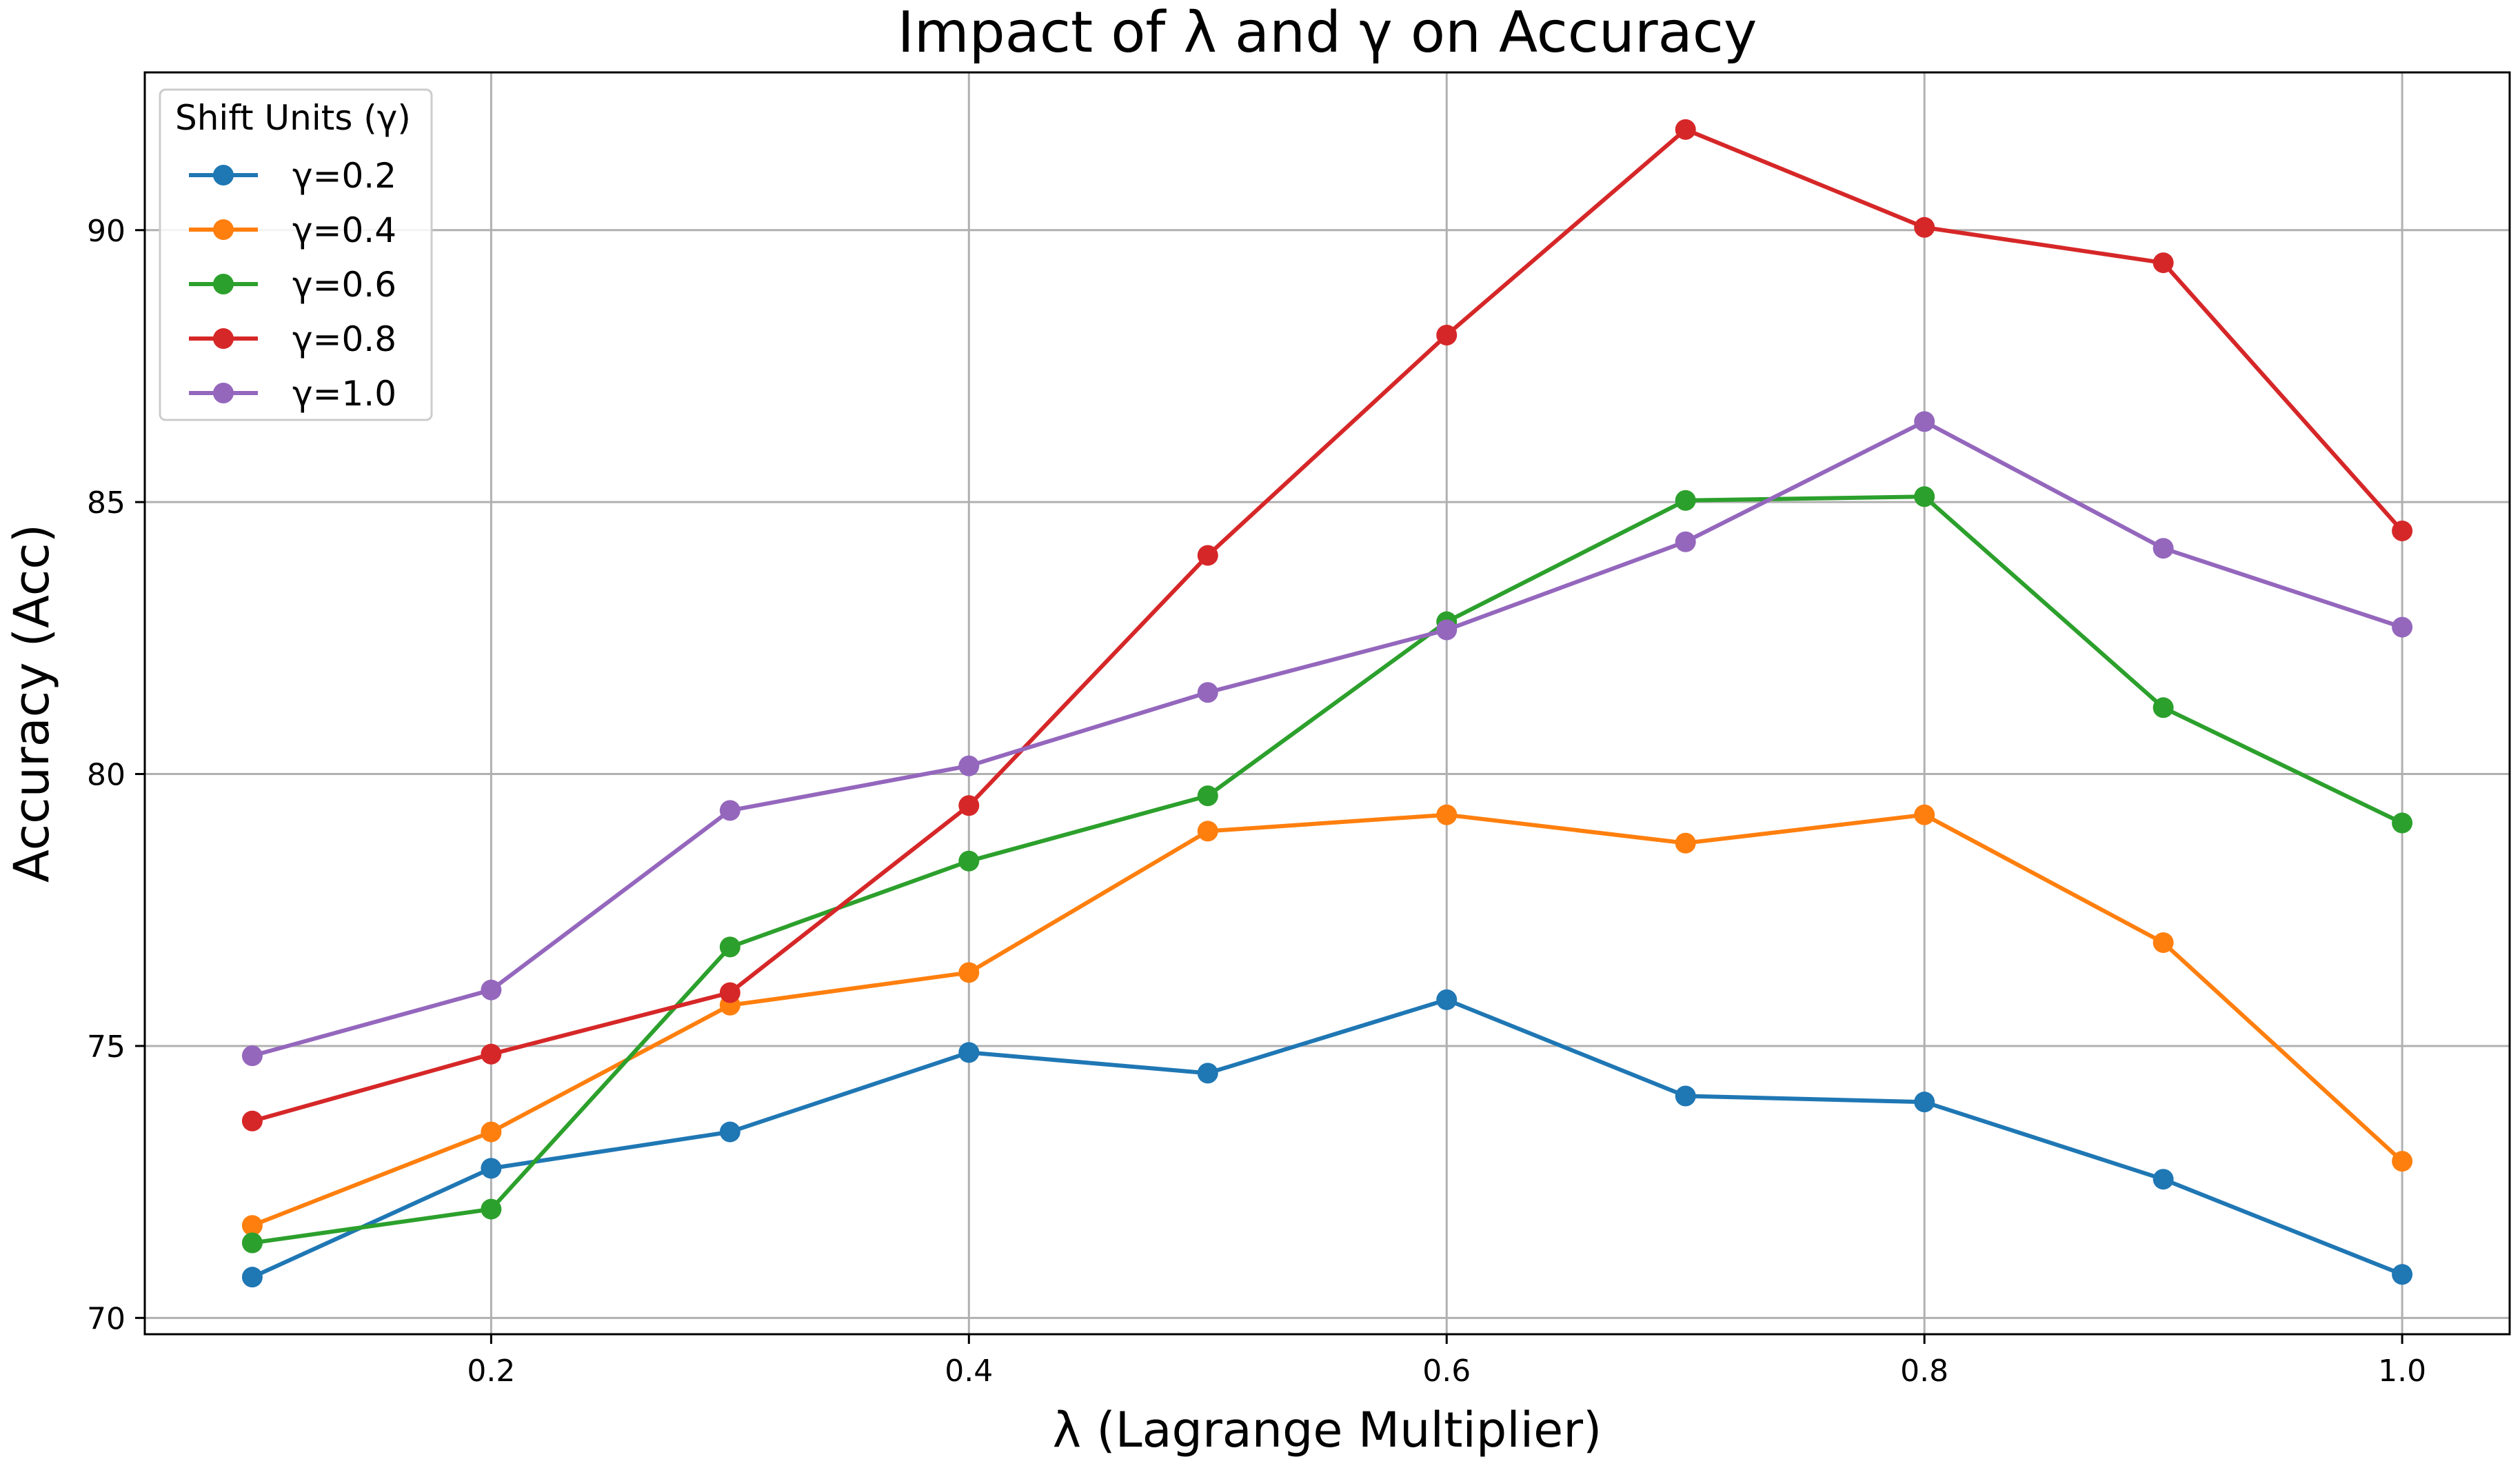 The height and width of the screenshot is (1468, 2520). I want to click on y-tick-label: 70, so click(106, 1318).